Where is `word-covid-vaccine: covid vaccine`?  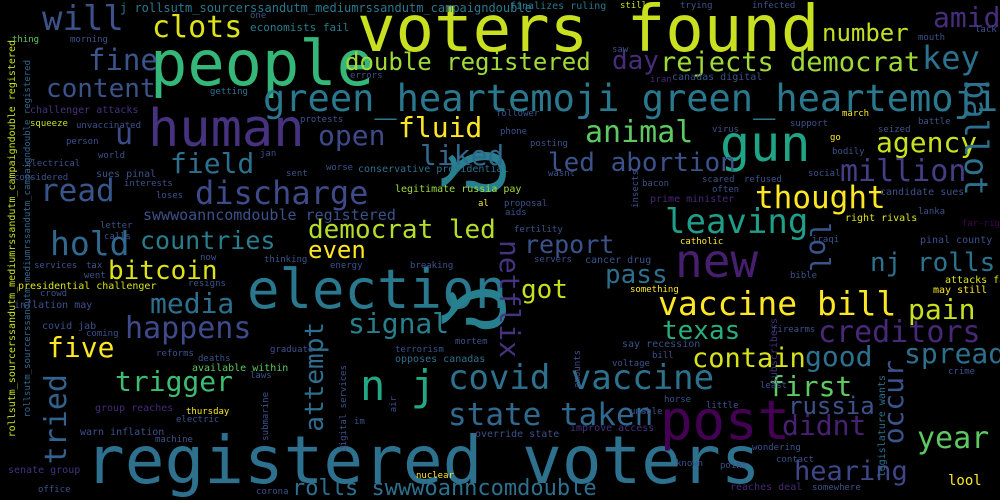
word-covid-vaccine: covid vaccine is located at coordinates (581, 378).